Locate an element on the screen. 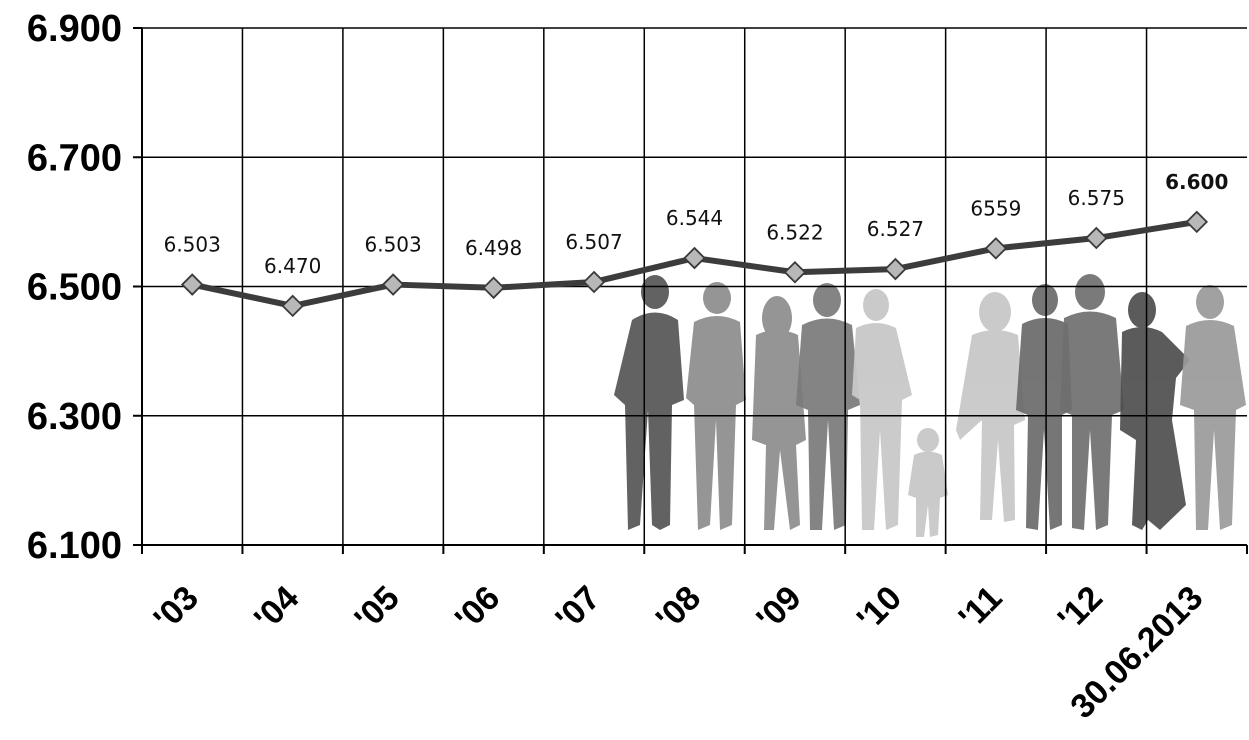  x-tick-label: '04 is located at coordinates (276, 608).